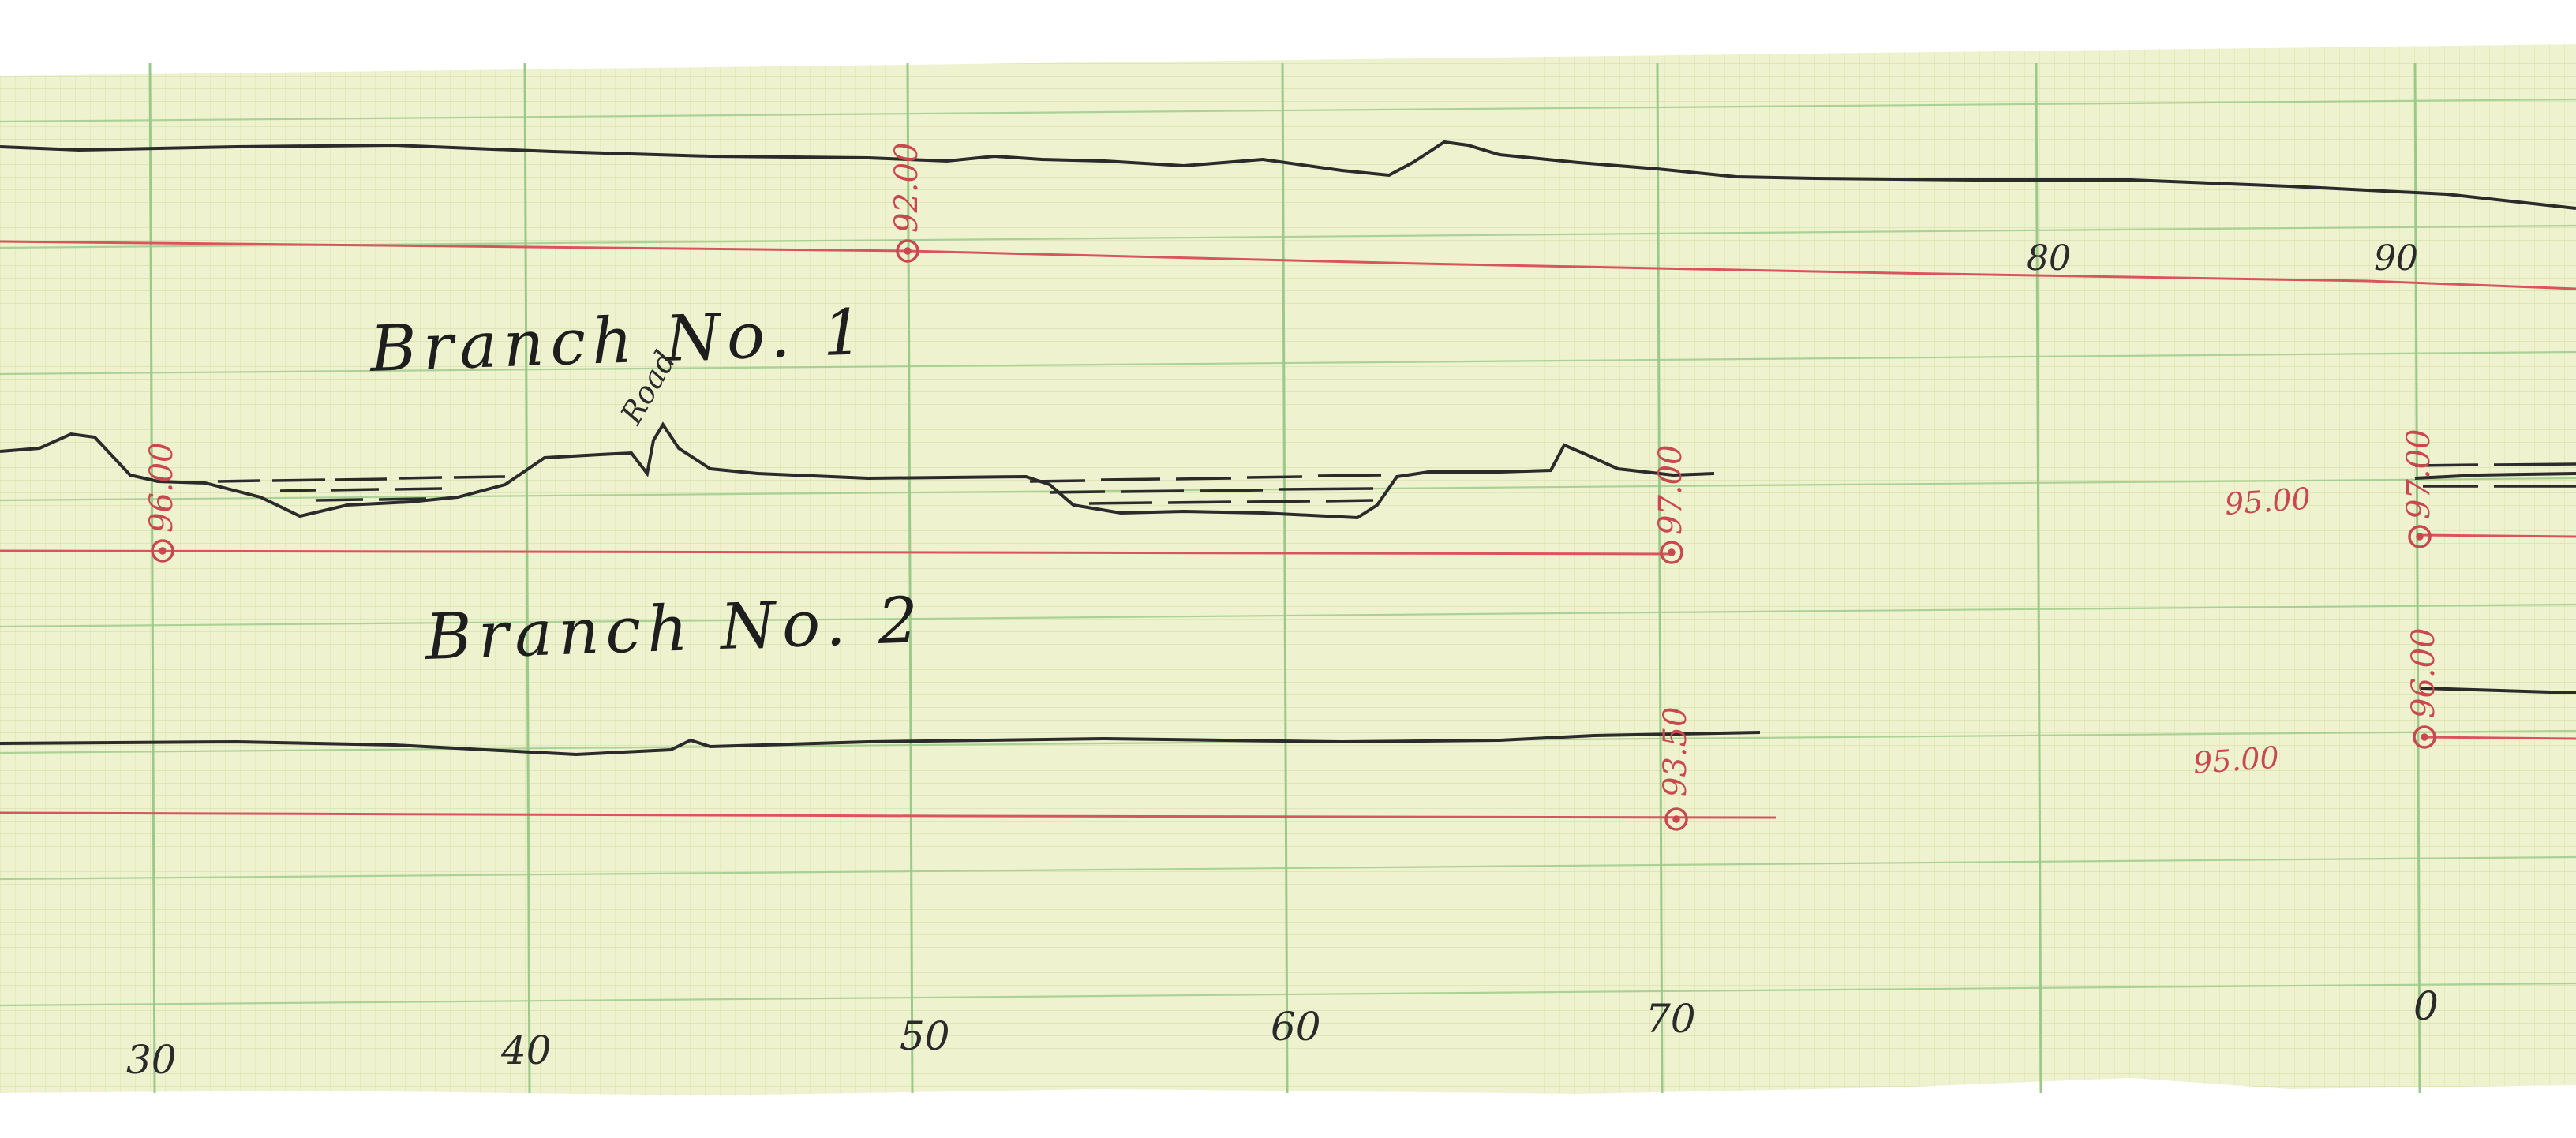  Describe the element at coordinates (907, 187) in the screenshot. I see `elev-92-label: 92.00` at that location.